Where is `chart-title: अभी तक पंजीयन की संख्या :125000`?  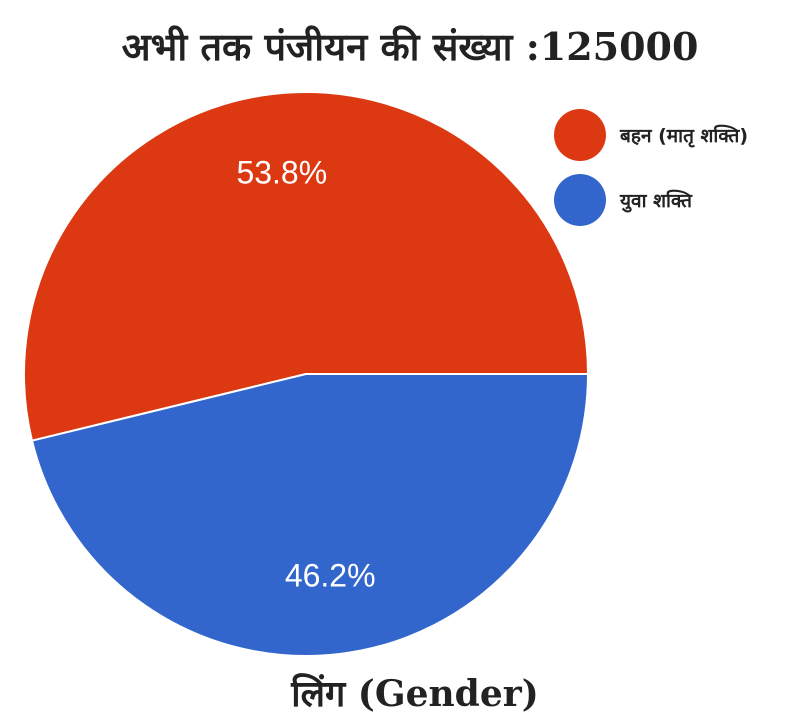
chart-title: अभी तक पंजीयन की संख्या :125000 is located at coordinates (410, 46).